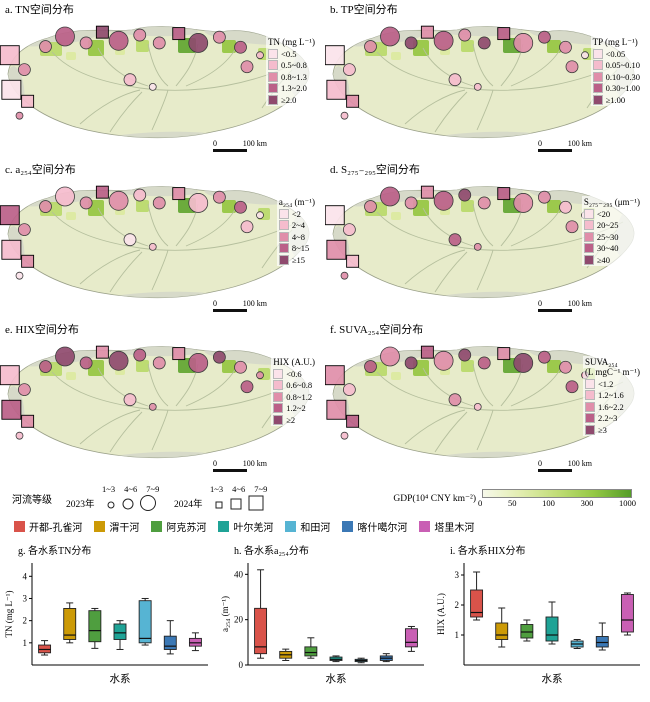  Describe the element at coordinates (271, 551) in the screenshot. I see `boxplot-title: h. 各水系a₂₅₄分布` at that location.